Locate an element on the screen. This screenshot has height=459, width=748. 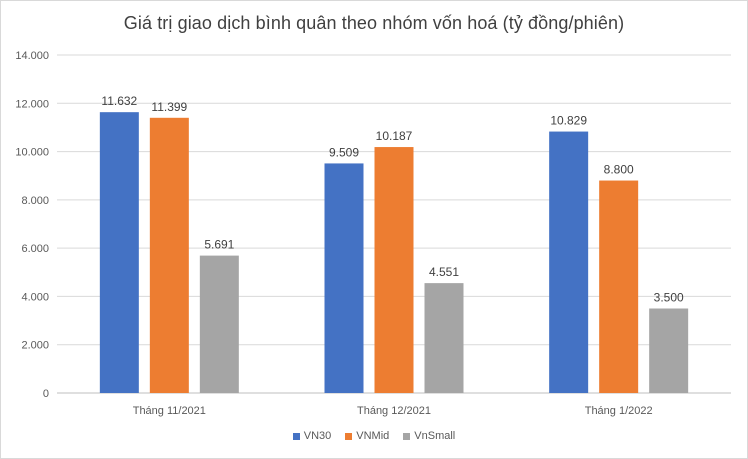
data-label: 4.551 is located at coordinates (444, 272).